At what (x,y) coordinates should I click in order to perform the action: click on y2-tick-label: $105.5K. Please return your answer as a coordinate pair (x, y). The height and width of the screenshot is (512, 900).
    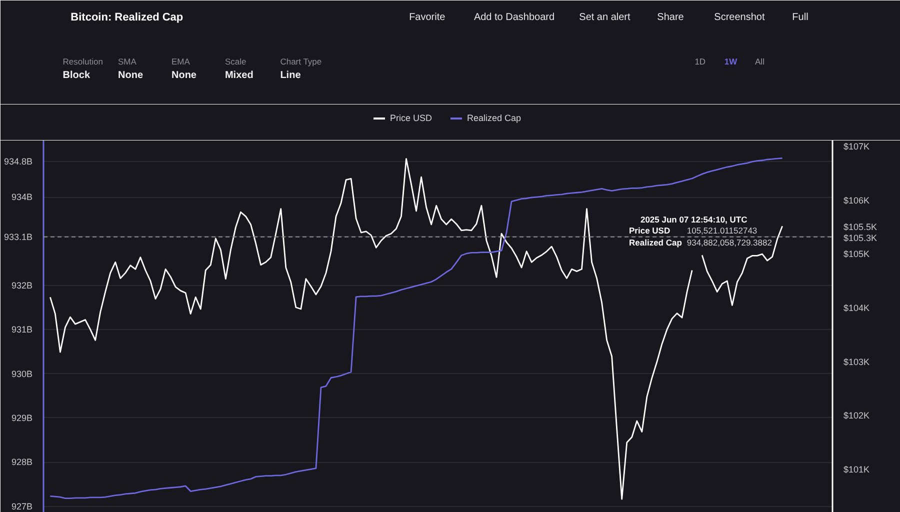
    Looking at the image, I should click on (861, 227).